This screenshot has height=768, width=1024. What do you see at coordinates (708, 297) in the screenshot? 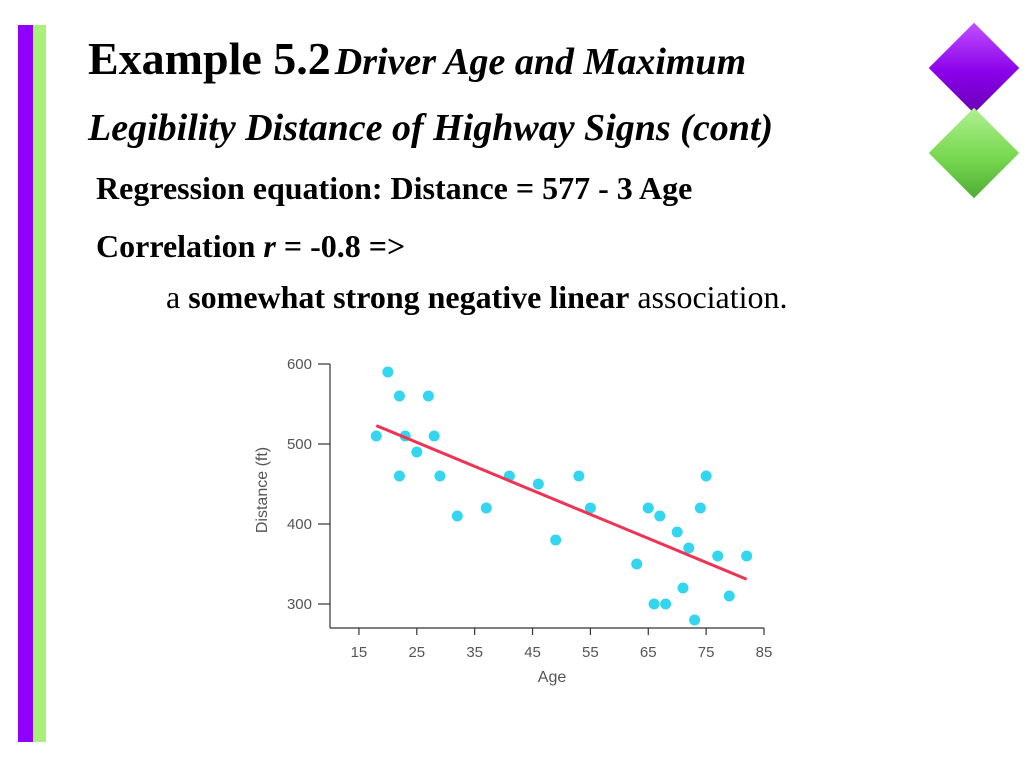
I see `association-tail: association.` at bounding box center [708, 297].